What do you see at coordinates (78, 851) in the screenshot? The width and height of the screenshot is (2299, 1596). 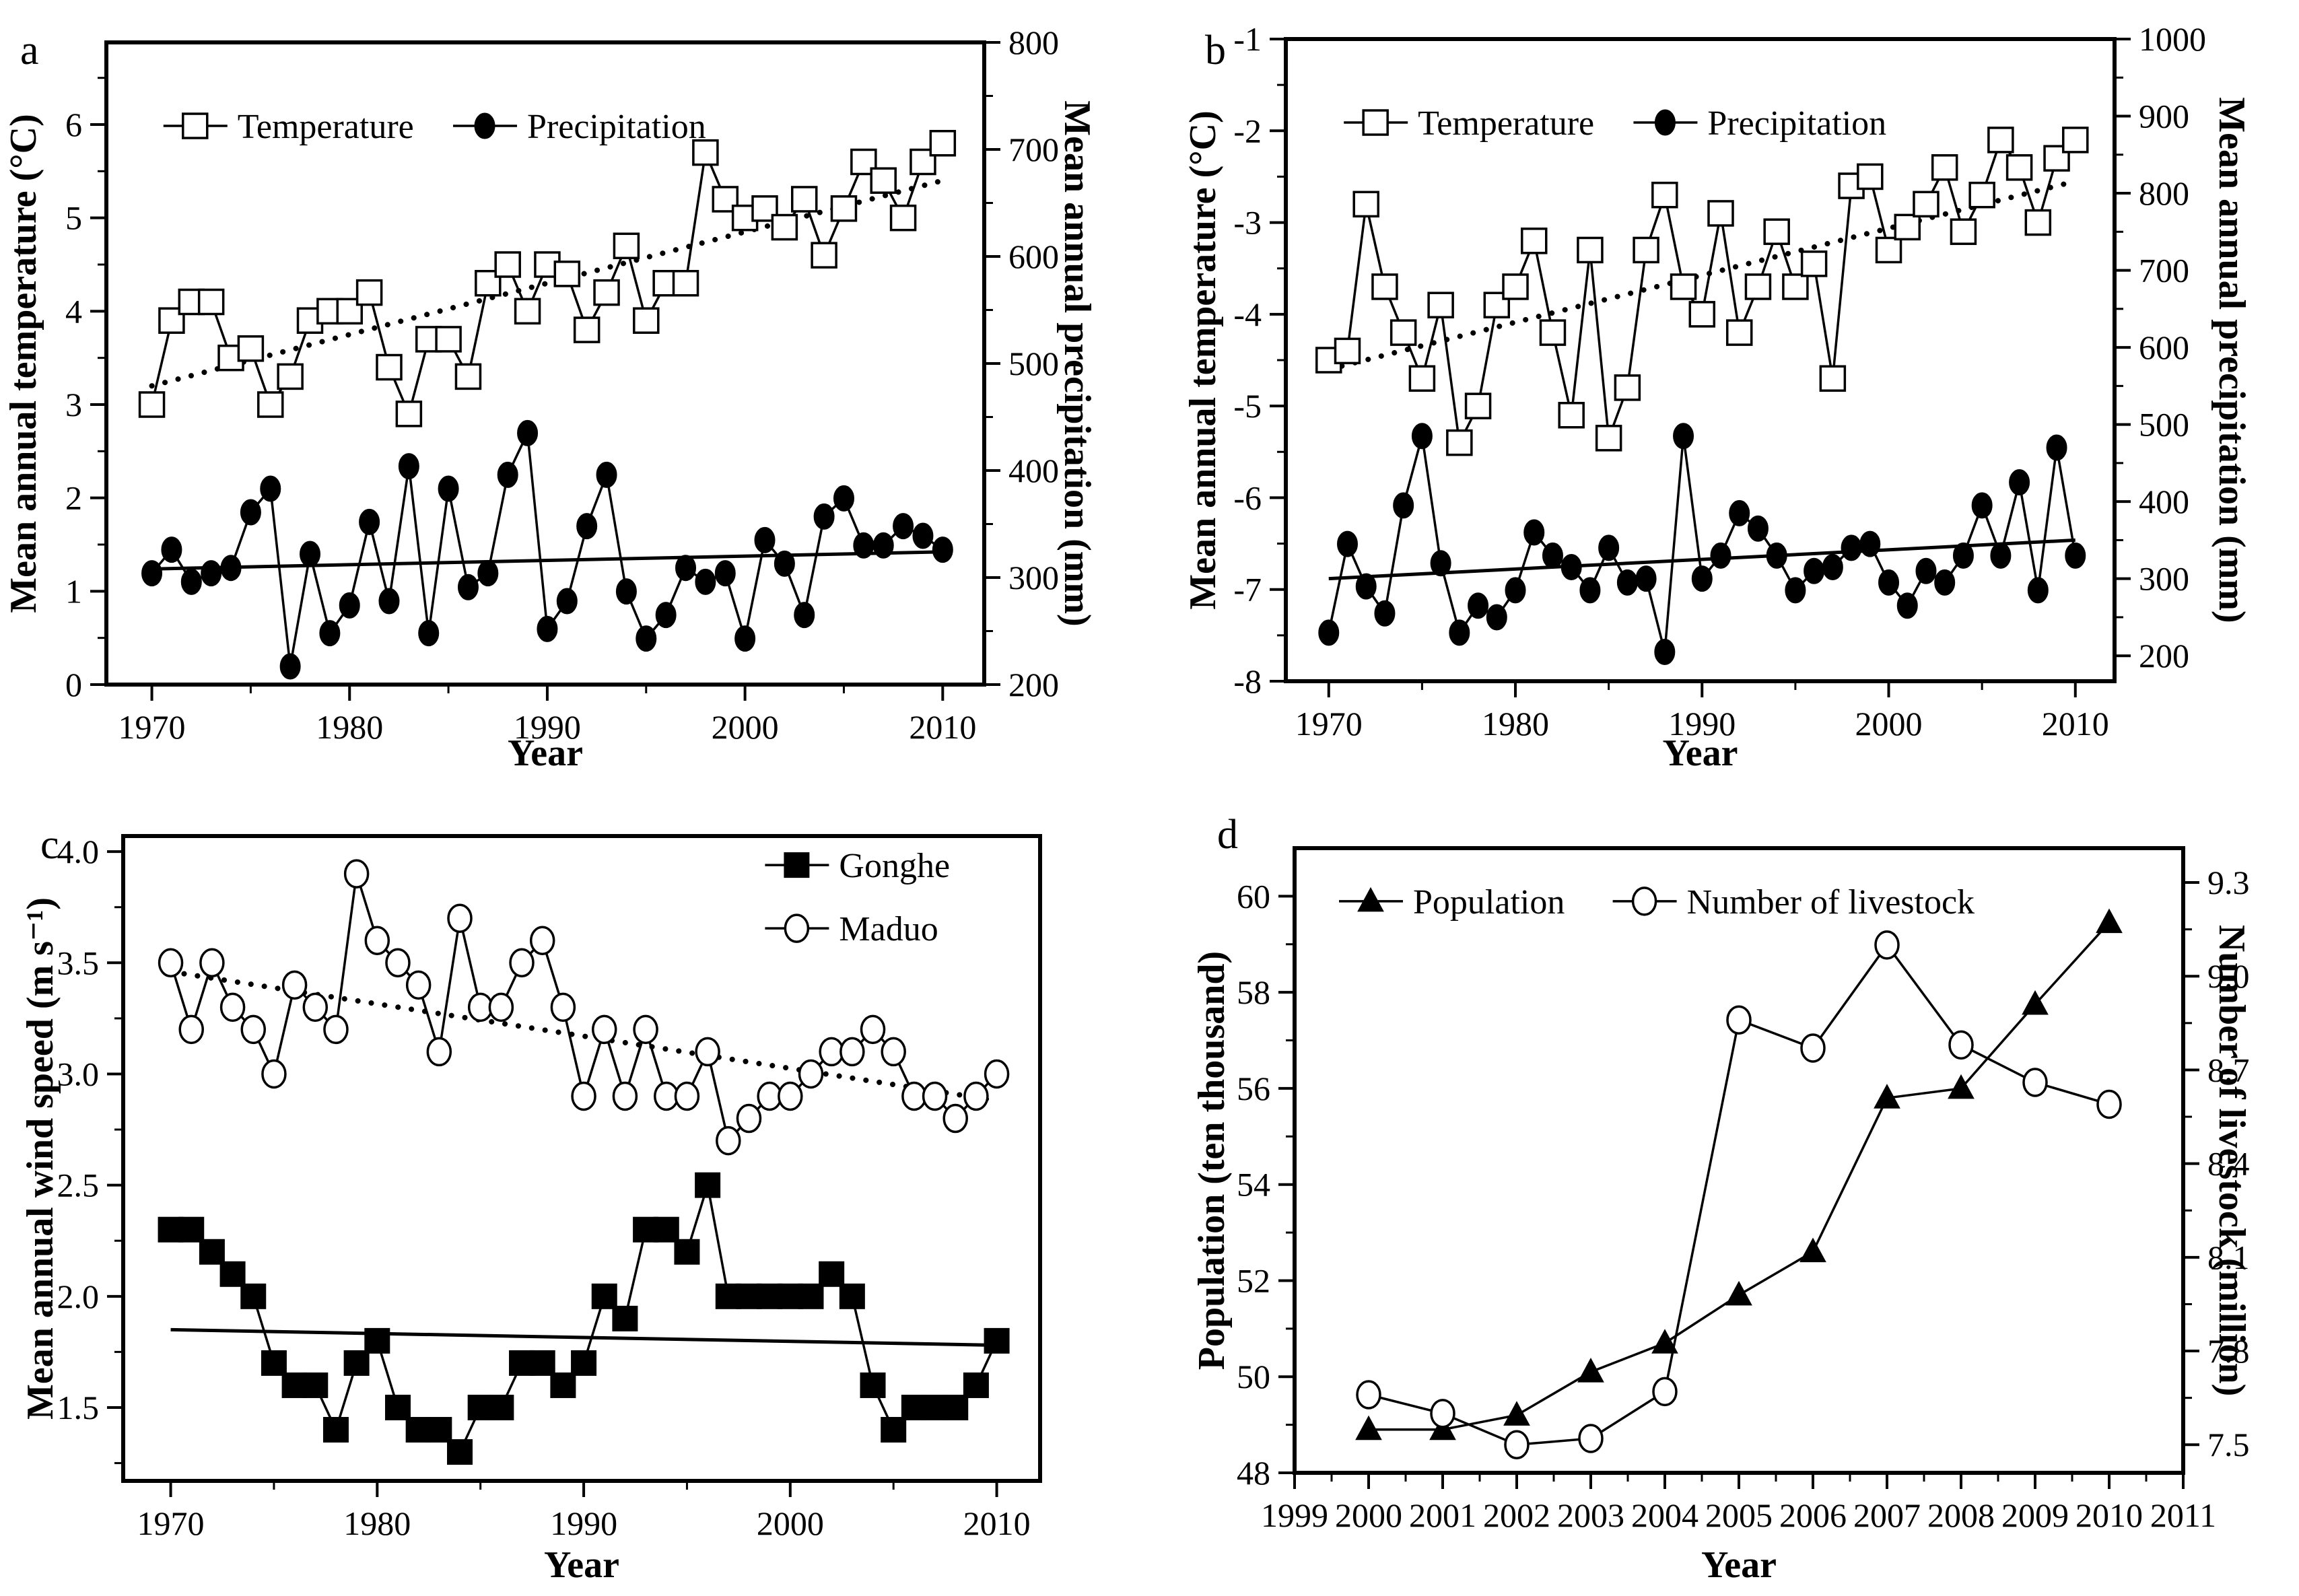 I see `left-tick-label: 4.0` at bounding box center [78, 851].